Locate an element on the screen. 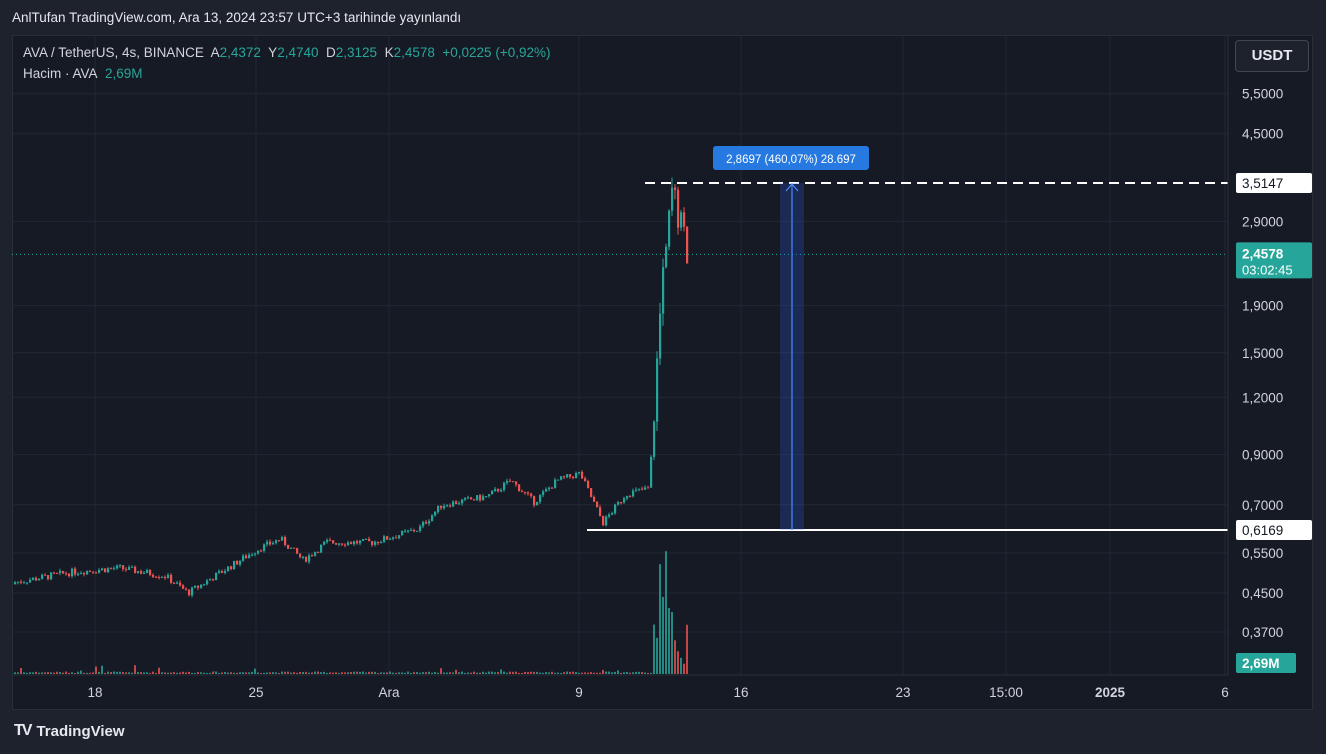 The width and height of the screenshot is (1326, 754). volume-value: 2,69M is located at coordinates (124, 73).